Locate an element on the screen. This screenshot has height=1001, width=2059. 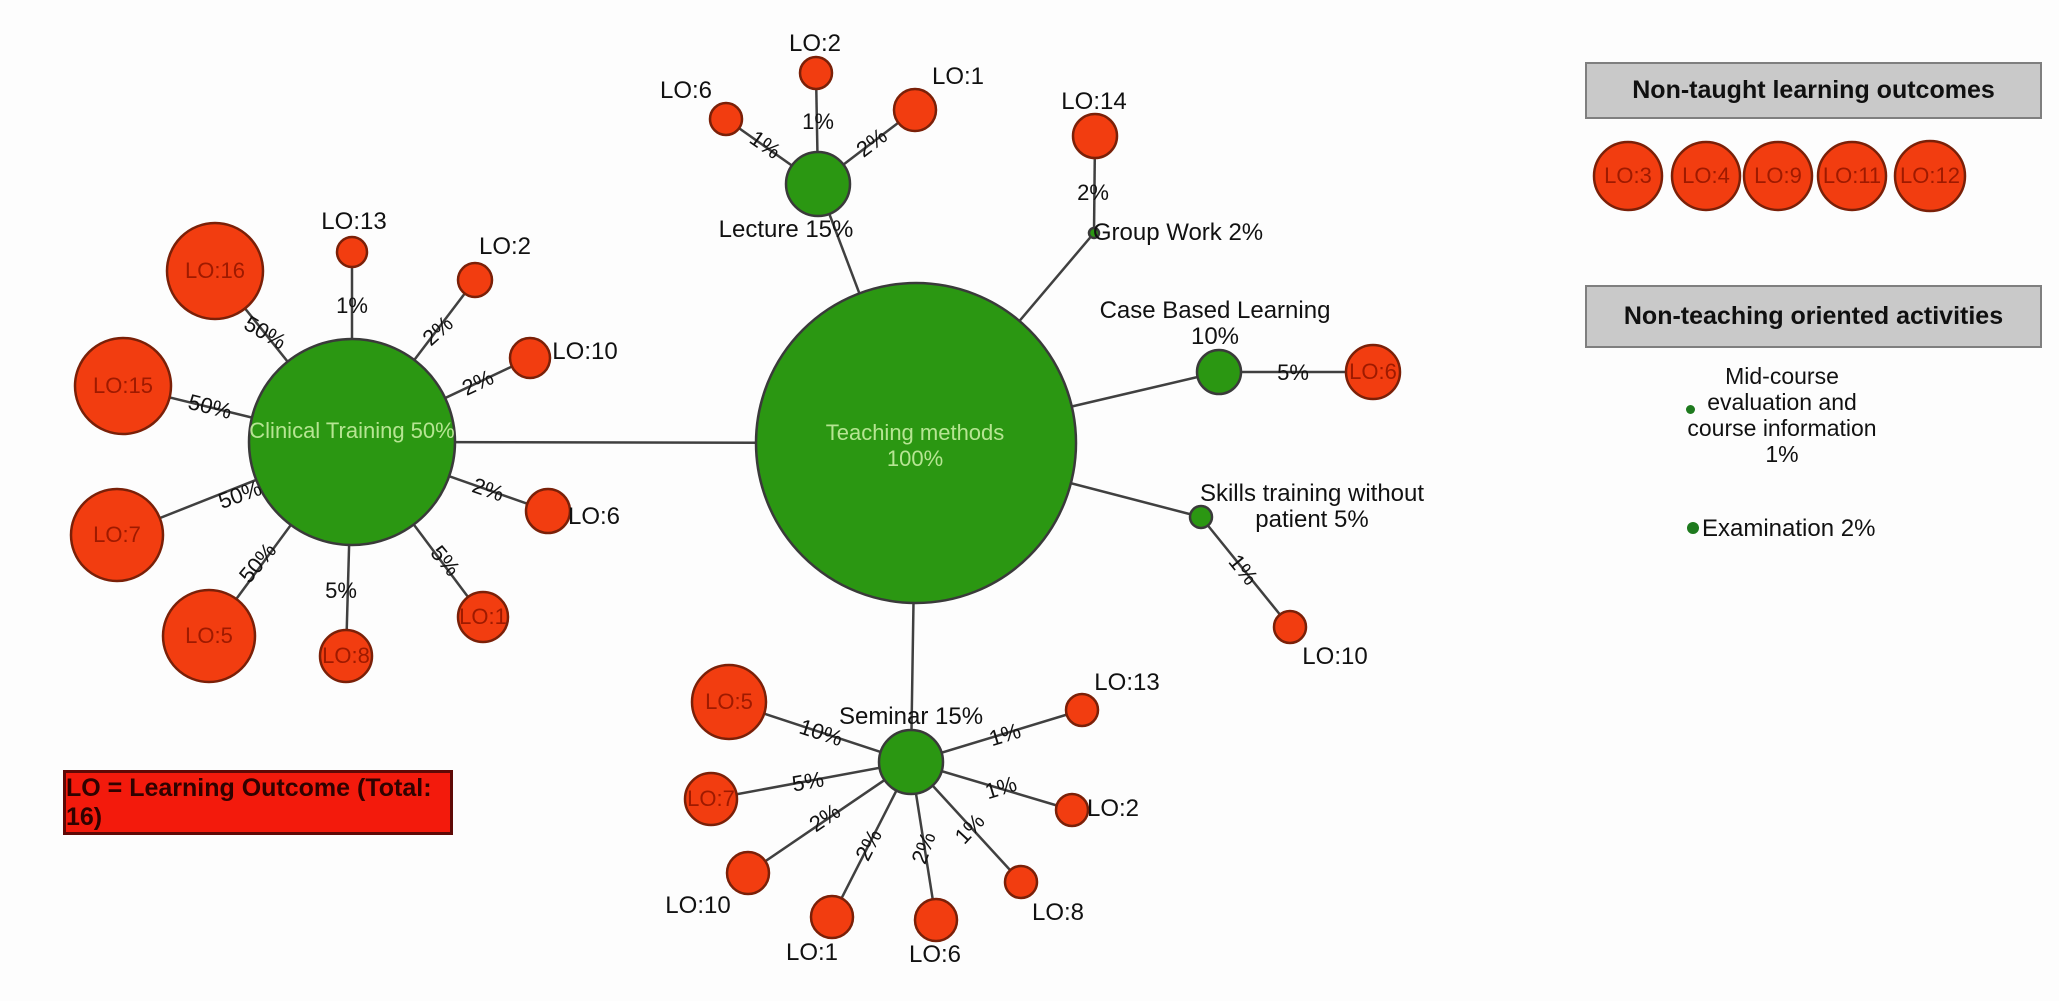
lo2-lecture-pct-label: 1% is located at coordinates (818, 121).